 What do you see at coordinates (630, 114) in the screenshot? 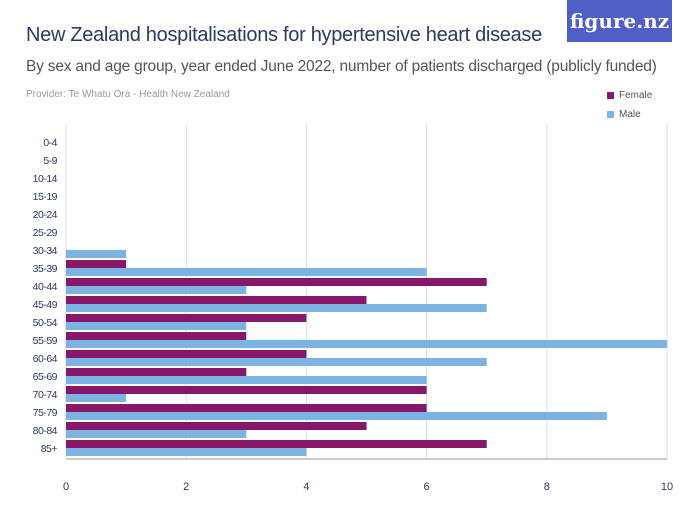
I see `legend-label: Male` at bounding box center [630, 114].